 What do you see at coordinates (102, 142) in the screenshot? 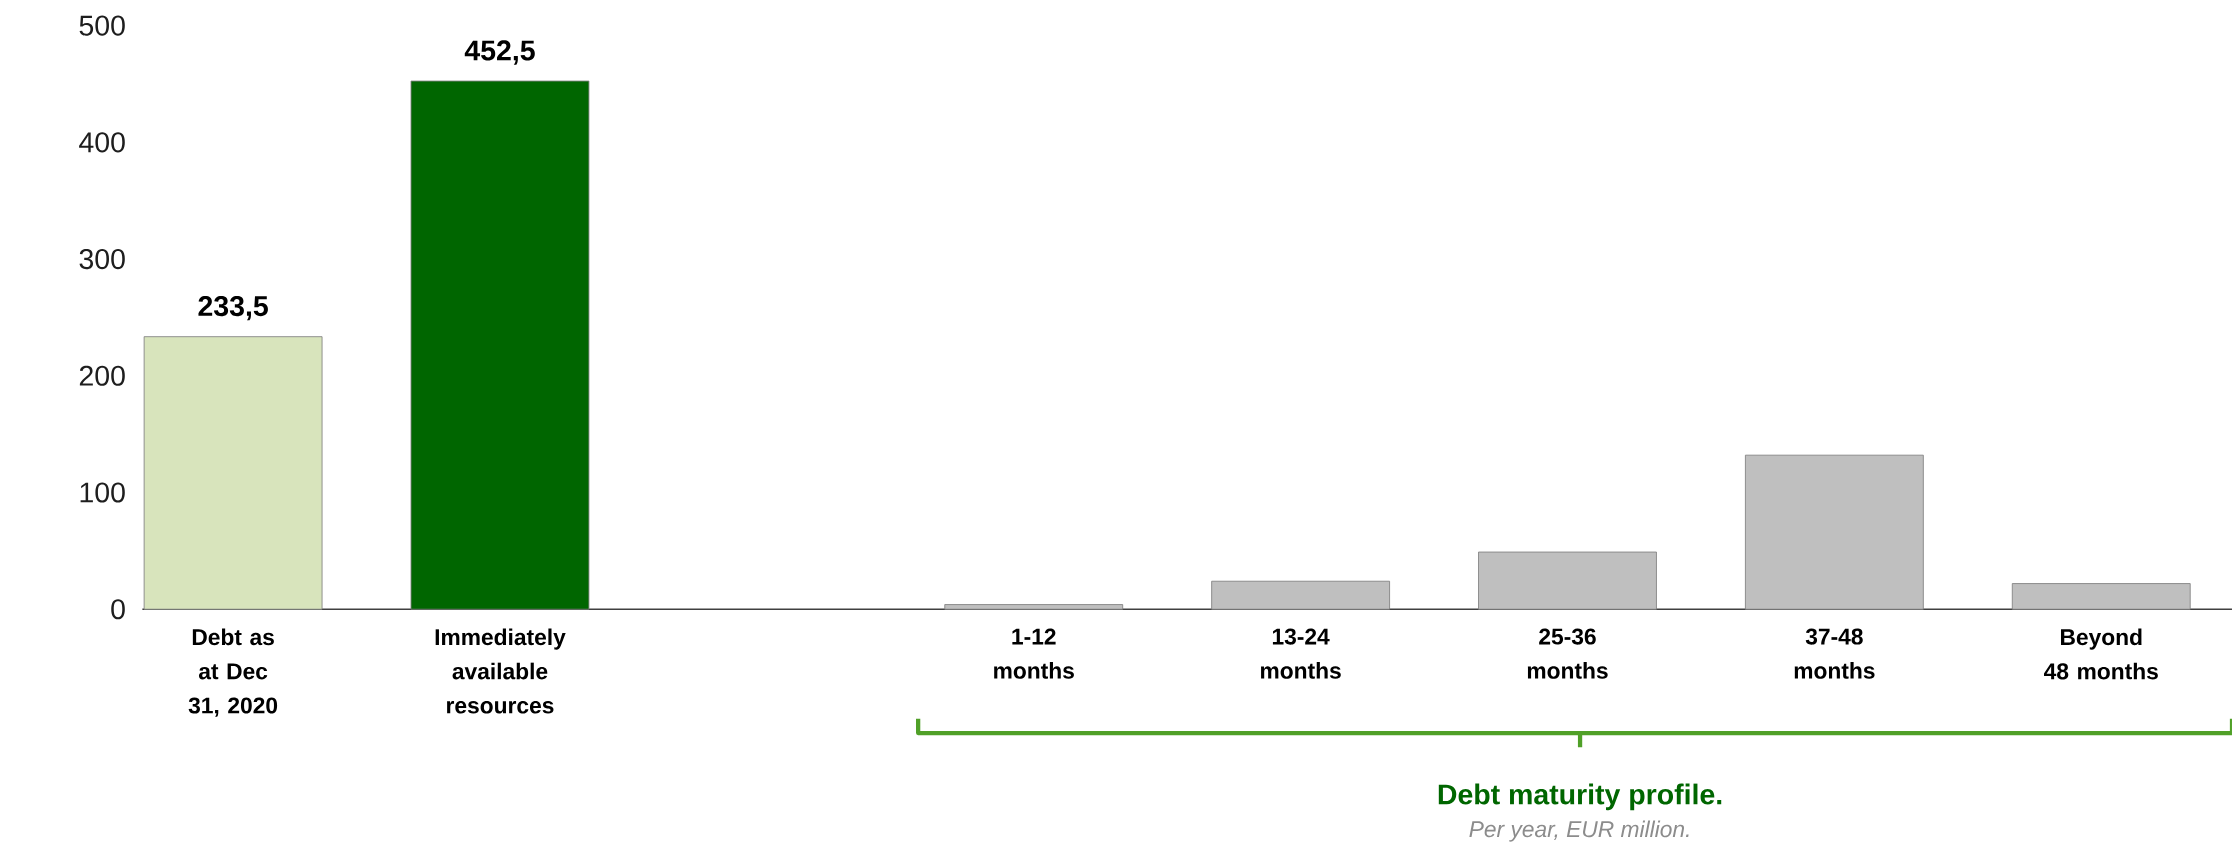
I see `y-tick-label: 400` at bounding box center [102, 142].